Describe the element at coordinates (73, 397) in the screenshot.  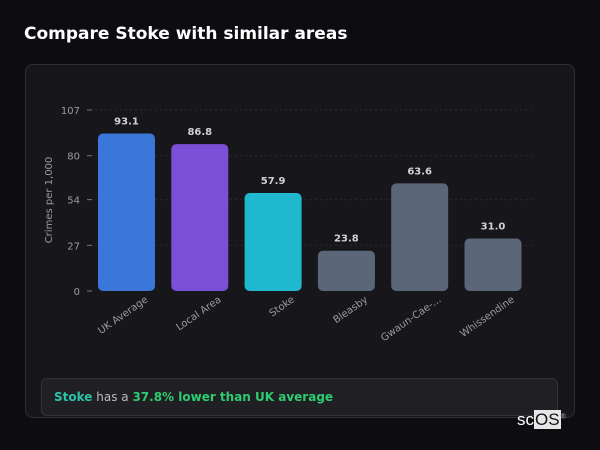
I see `summary-area: Stoke` at that location.